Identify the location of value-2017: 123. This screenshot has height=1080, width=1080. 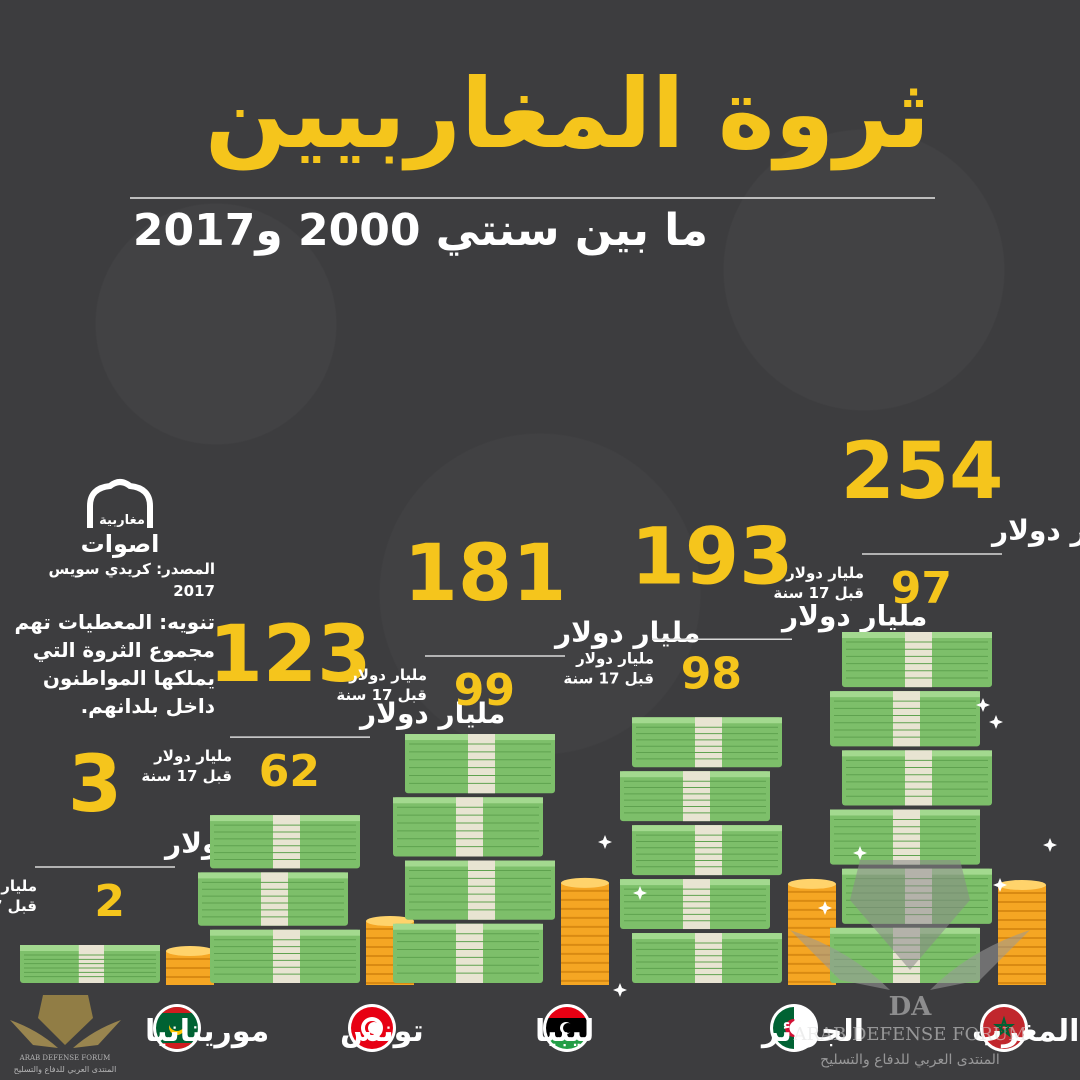
(290, 655).